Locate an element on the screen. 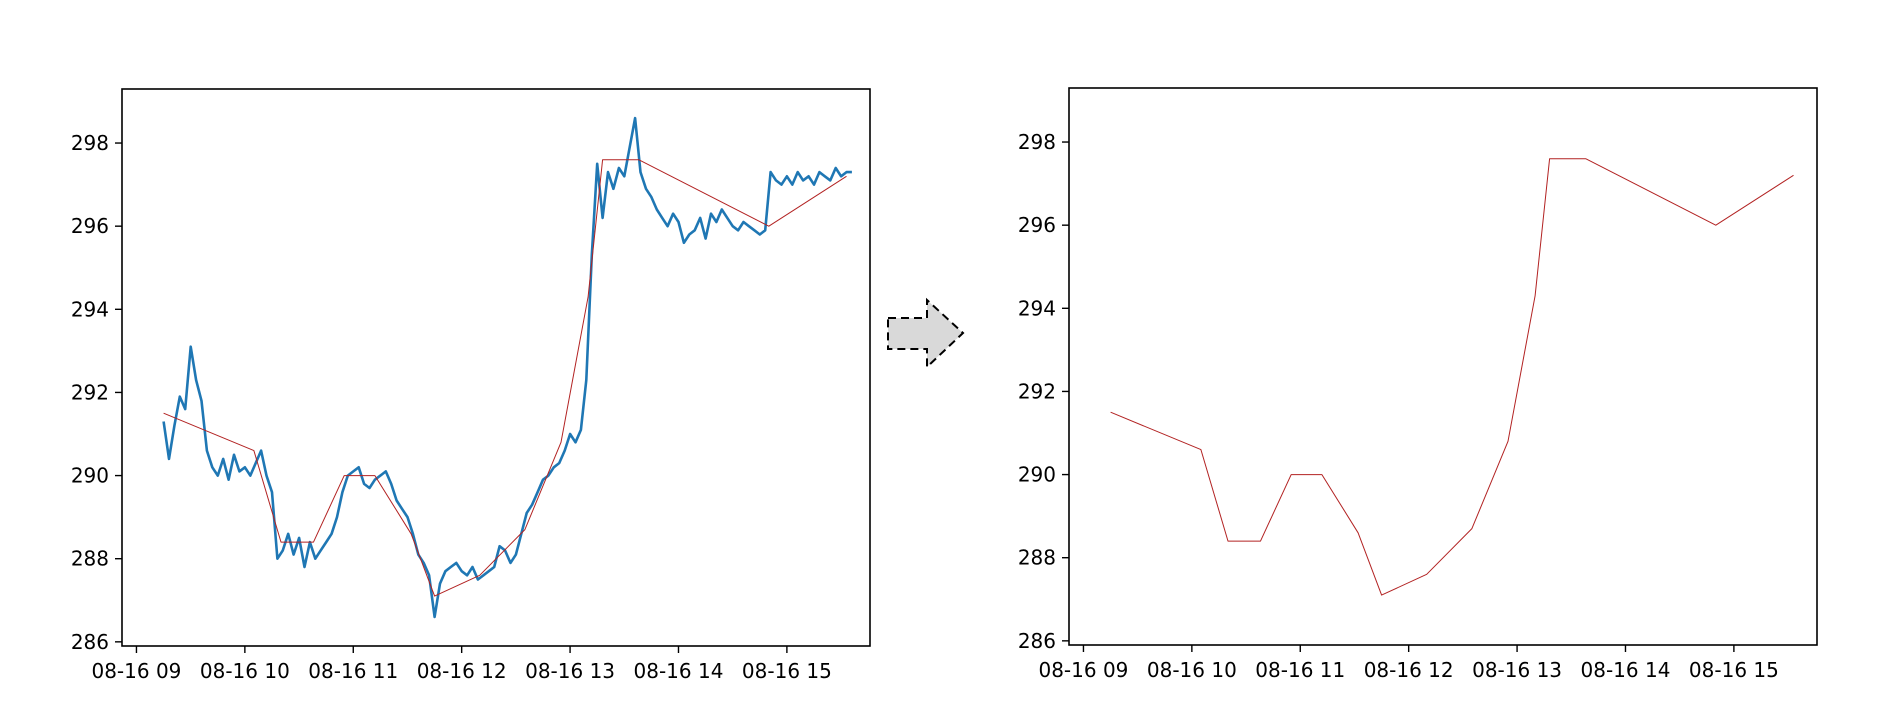 This screenshot has width=1904, height=723. dashed-right-arrow-icon is located at coordinates (926, 333).